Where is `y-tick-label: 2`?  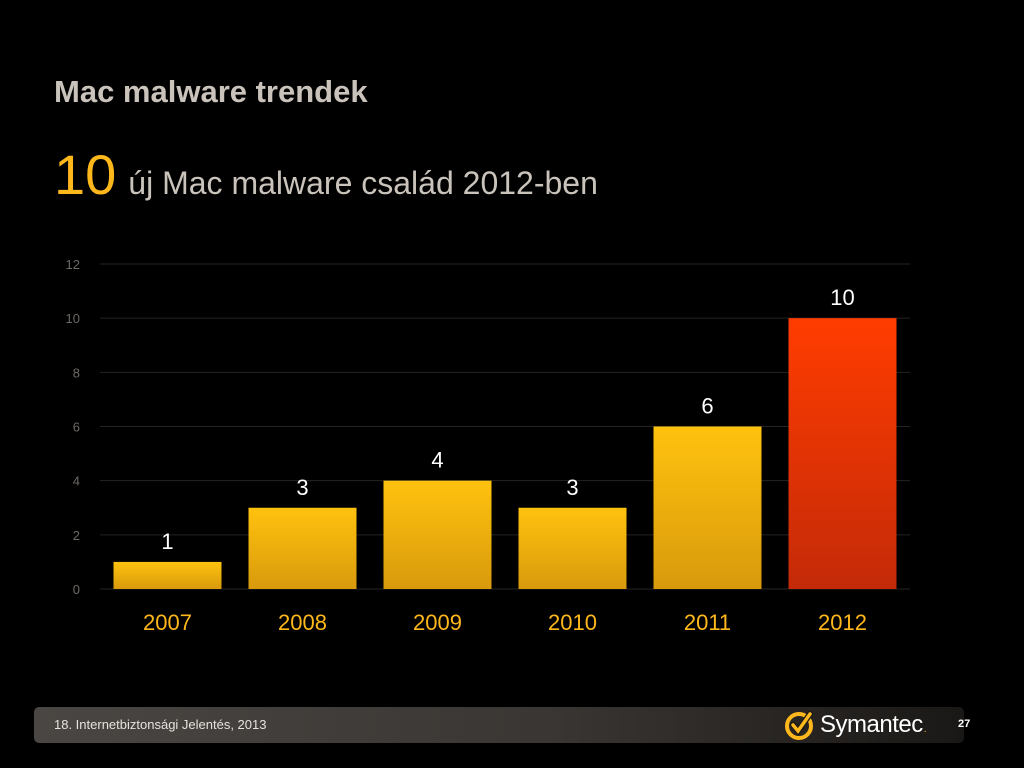 y-tick-label: 2 is located at coordinates (76, 535).